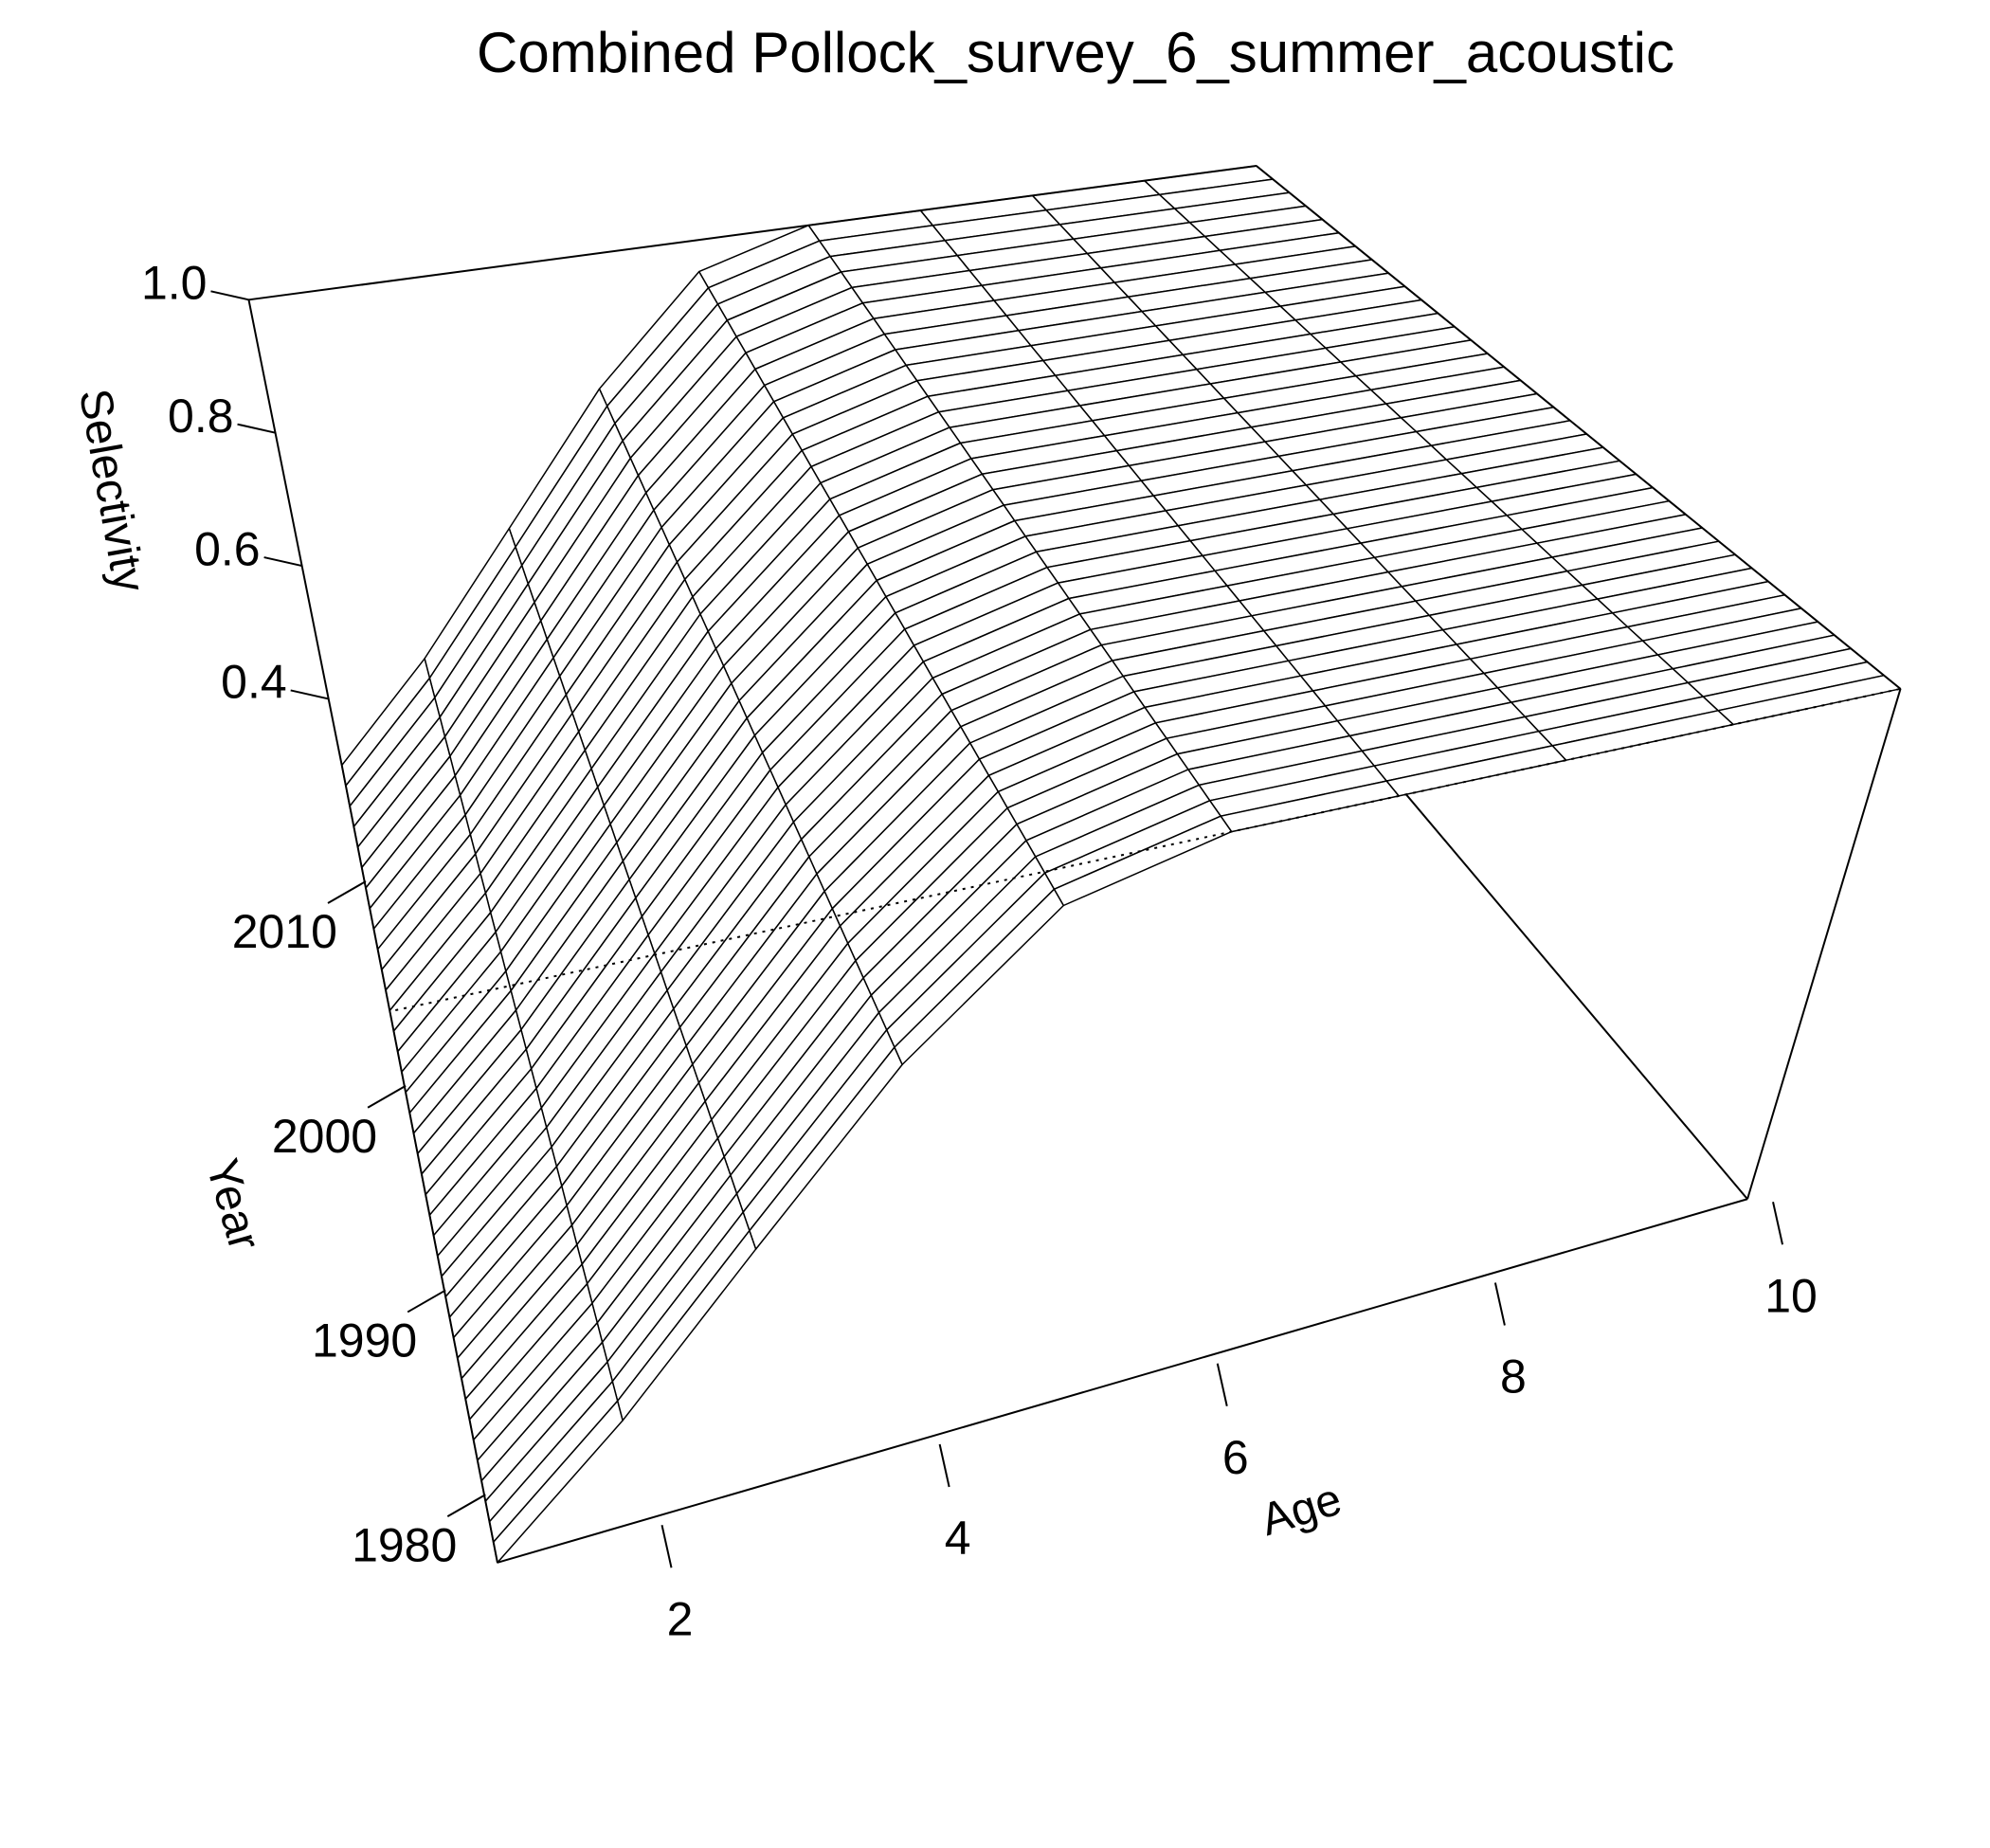 This screenshot has height=1848, width=1990. Describe the element at coordinates (404, 1545) in the screenshot. I see `y-tick-label: 1980` at that location.